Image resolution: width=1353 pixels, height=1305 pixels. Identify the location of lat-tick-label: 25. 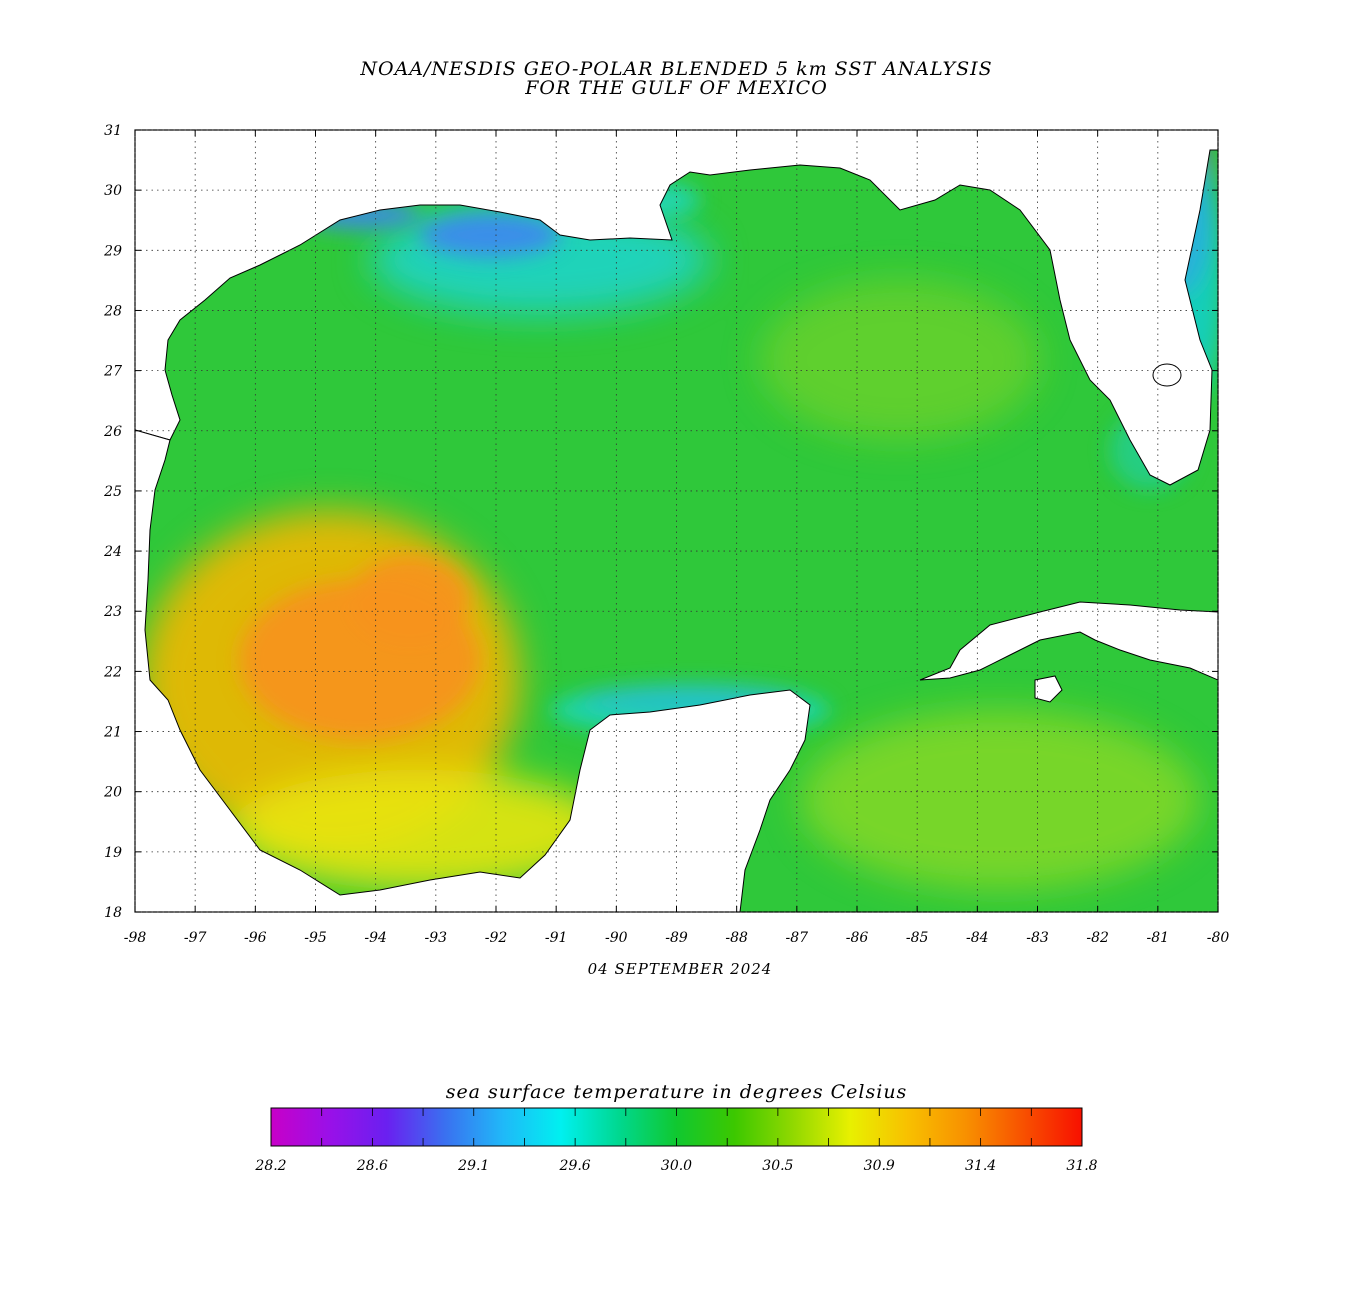
(112, 492).